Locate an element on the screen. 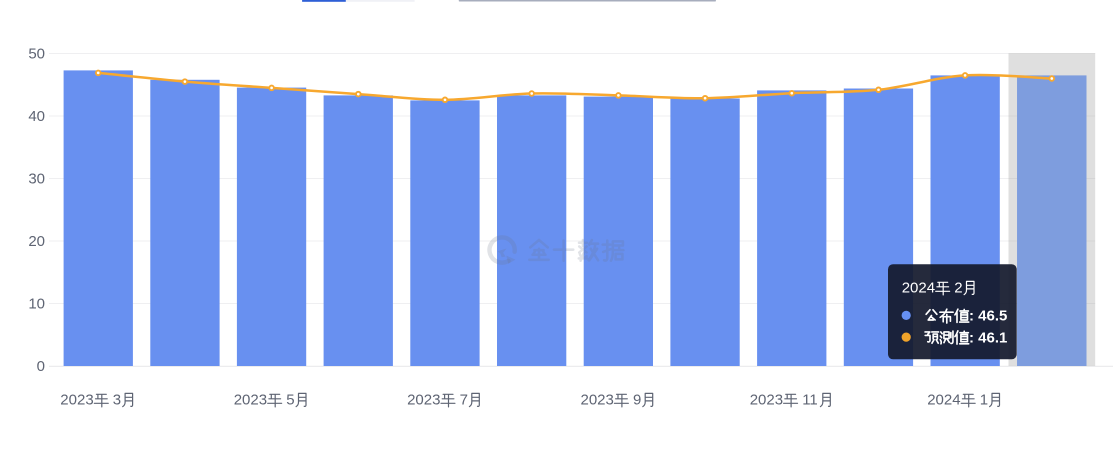  svg-text: 30 is located at coordinates (36, 179).